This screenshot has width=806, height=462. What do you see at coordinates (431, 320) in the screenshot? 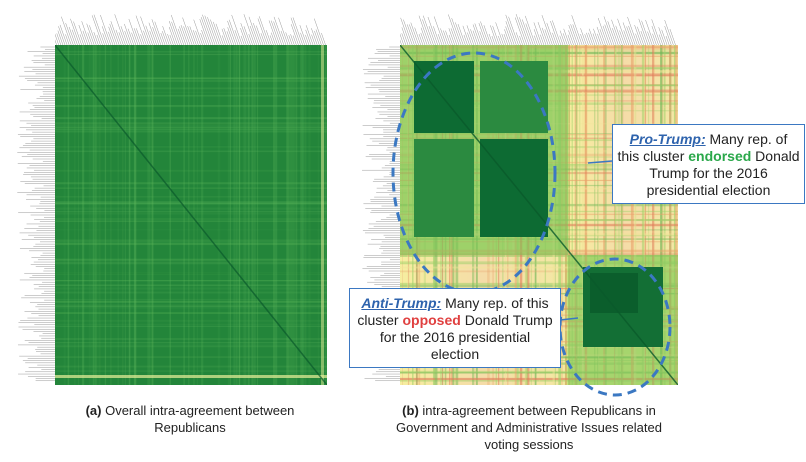
I see `anti-trump-keyword: opposed` at bounding box center [431, 320].